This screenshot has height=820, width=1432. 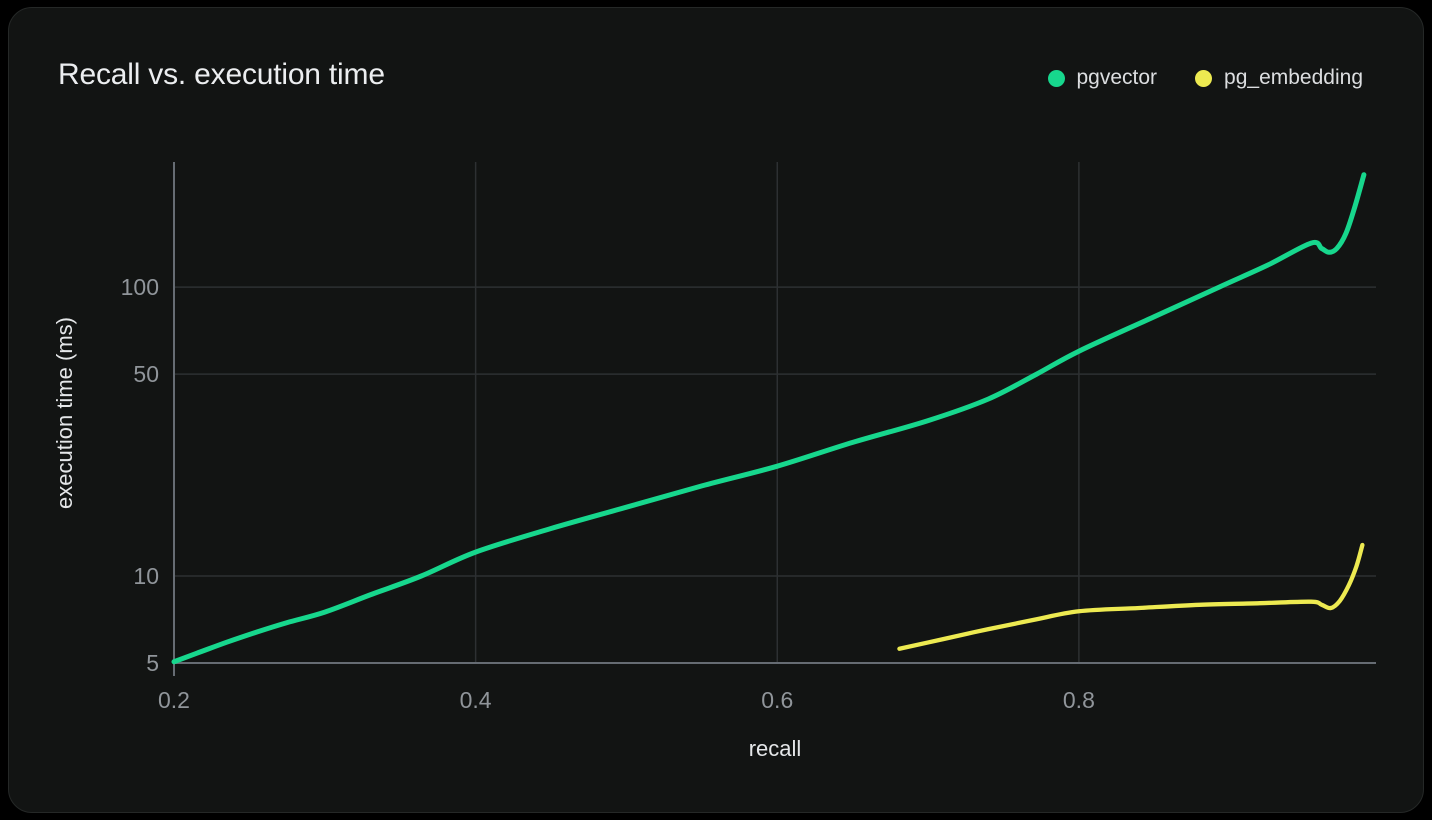 I want to click on legend-label: pg_embedding, so click(x=1293, y=77).